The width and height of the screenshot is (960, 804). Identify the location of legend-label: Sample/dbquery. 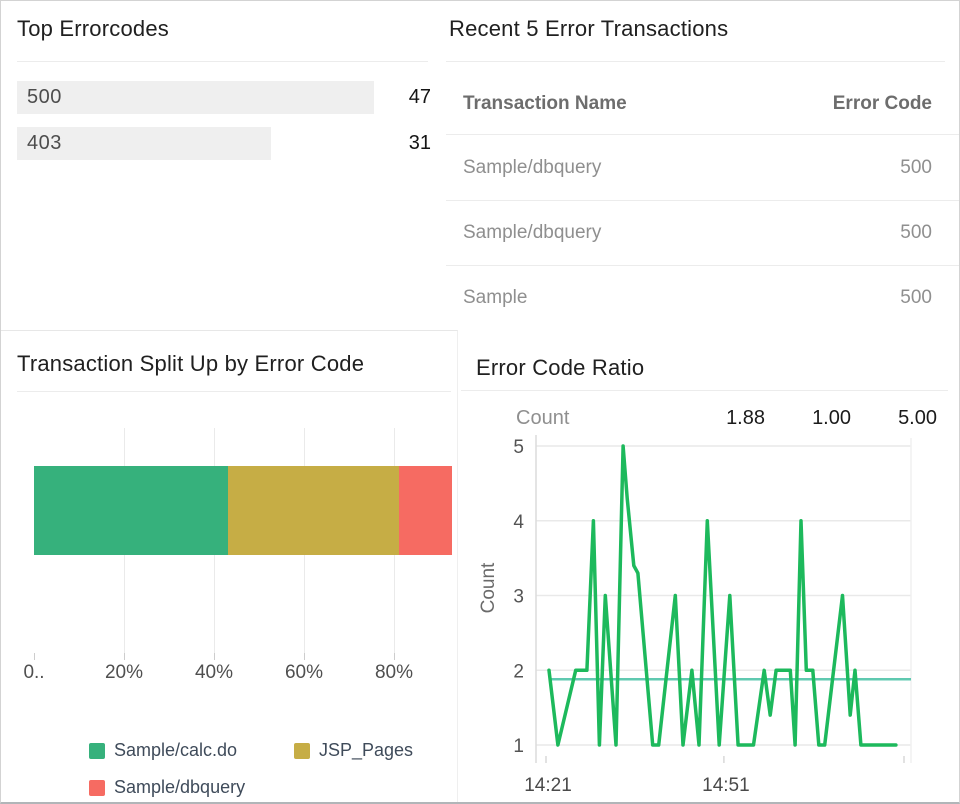
(180, 787).